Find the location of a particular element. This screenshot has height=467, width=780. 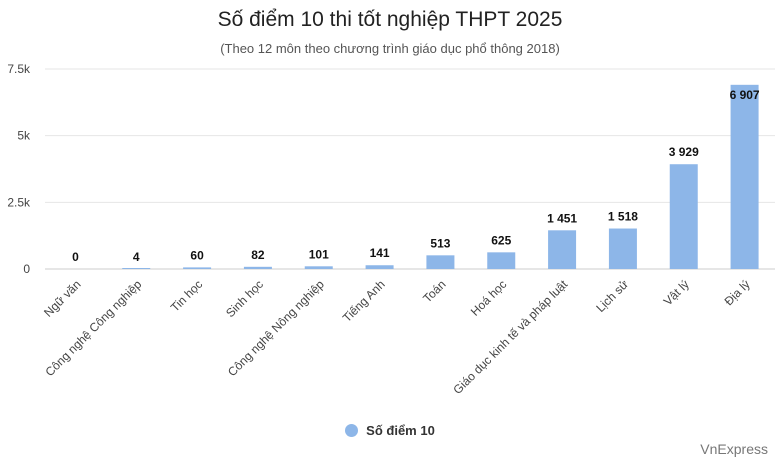

x-tick-label: Giáo dục kinh tế và pháp luật is located at coordinates (510, 337).